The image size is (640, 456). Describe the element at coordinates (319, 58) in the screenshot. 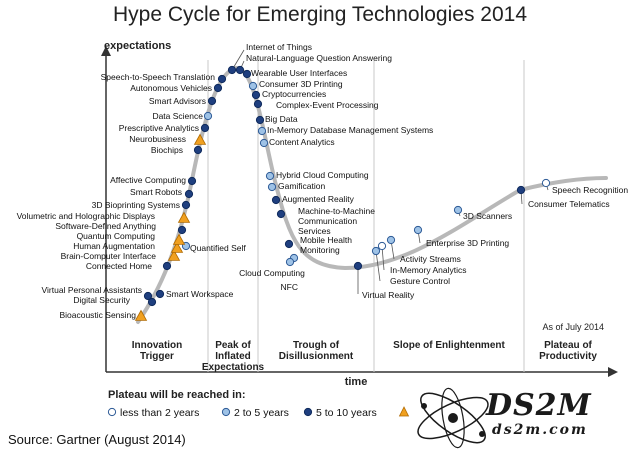

I see `tech-label: Natural-Language Question Answering` at that location.